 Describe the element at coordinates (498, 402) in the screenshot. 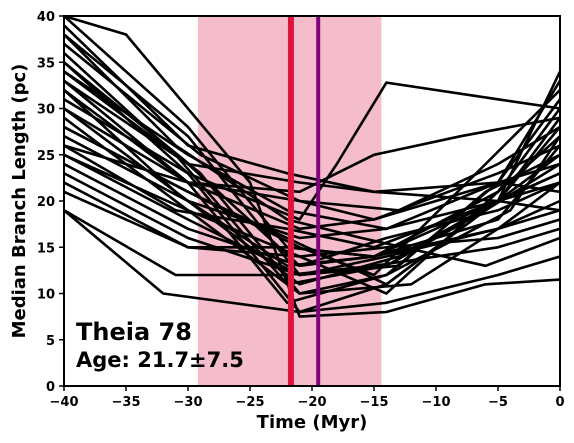

I see `x-tick-label: −5` at that location.